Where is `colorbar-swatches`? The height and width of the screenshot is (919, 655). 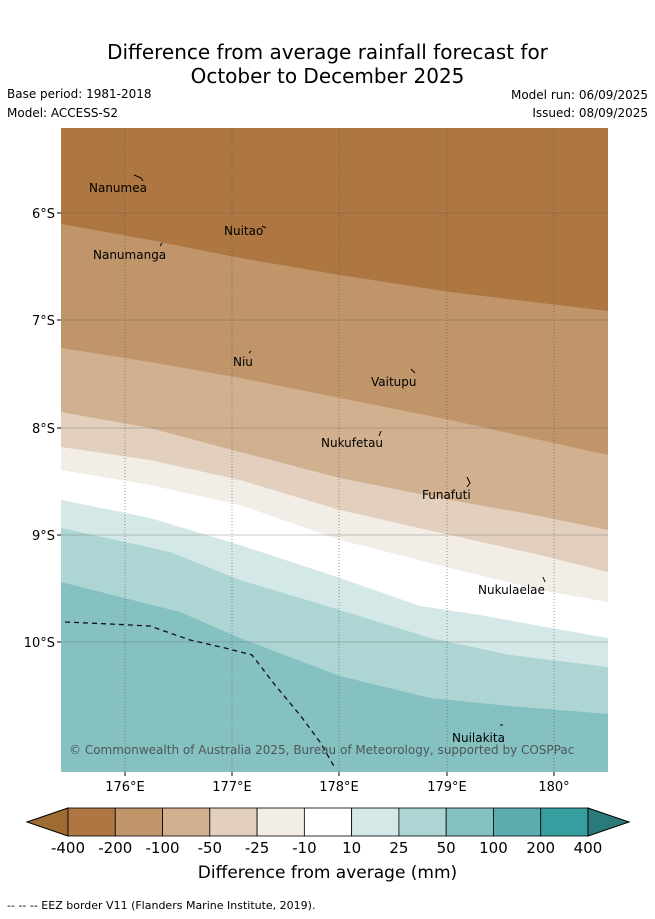 colorbar-swatches is located at coordinates (328, 822).